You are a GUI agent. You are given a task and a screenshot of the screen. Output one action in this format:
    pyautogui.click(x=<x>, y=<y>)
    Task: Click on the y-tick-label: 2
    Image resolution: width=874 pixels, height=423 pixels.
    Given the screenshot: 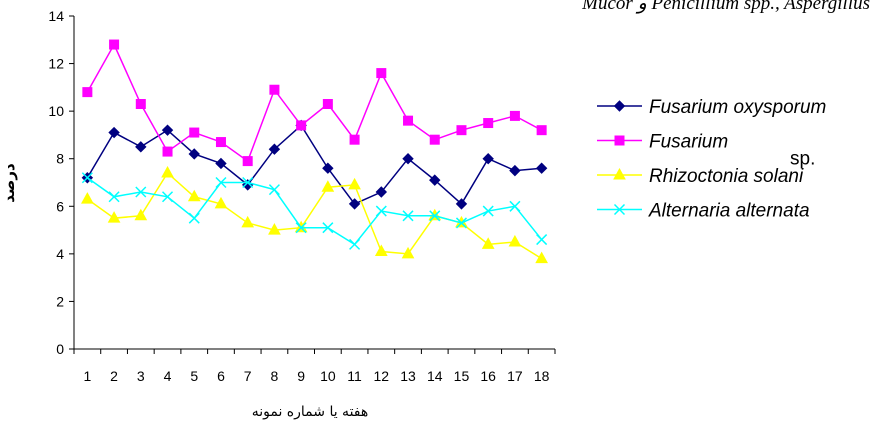 What is the action you would take?
    pyautogui.click(x=60, y=301)
    